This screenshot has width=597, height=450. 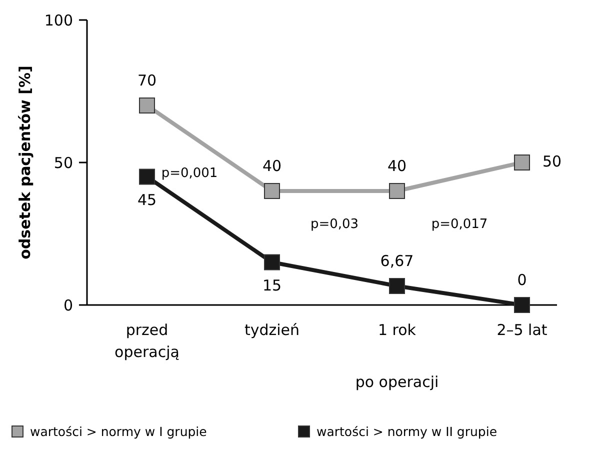 I want to click on annotation: p=0,001, so click(x=189, y=173).